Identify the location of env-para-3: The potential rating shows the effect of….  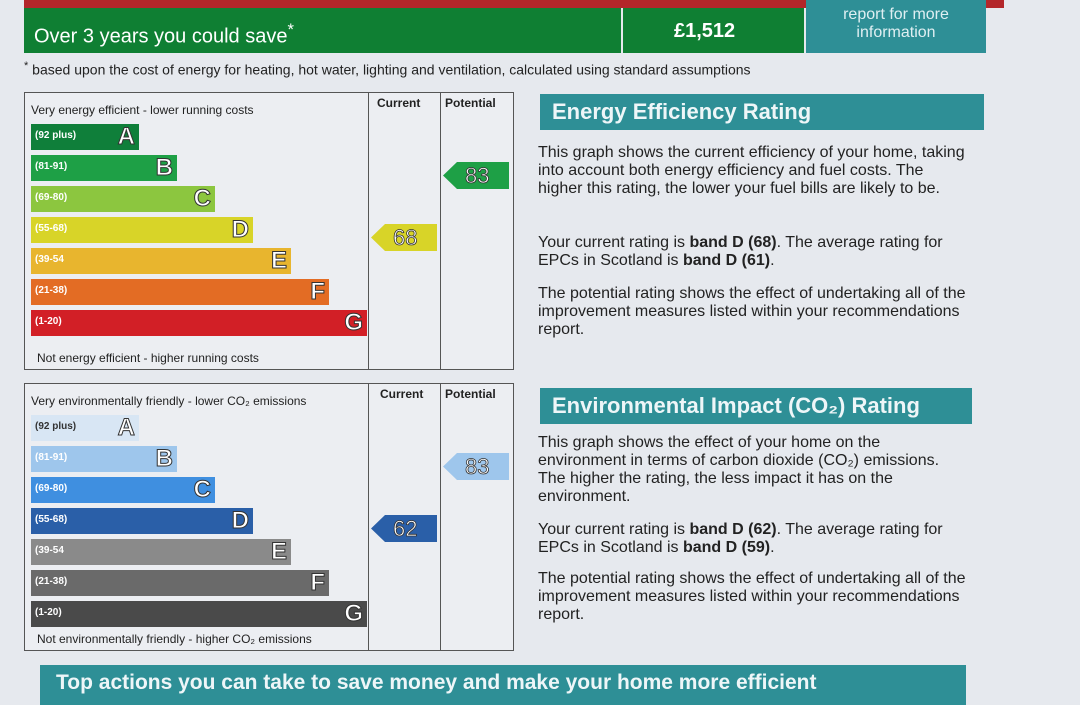
(752, 596).